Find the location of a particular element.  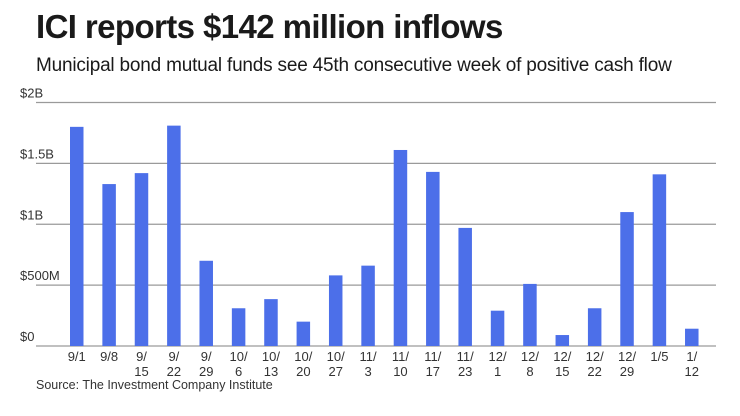

x-tick-label: 9/15 is located at coordinates (141, 364).